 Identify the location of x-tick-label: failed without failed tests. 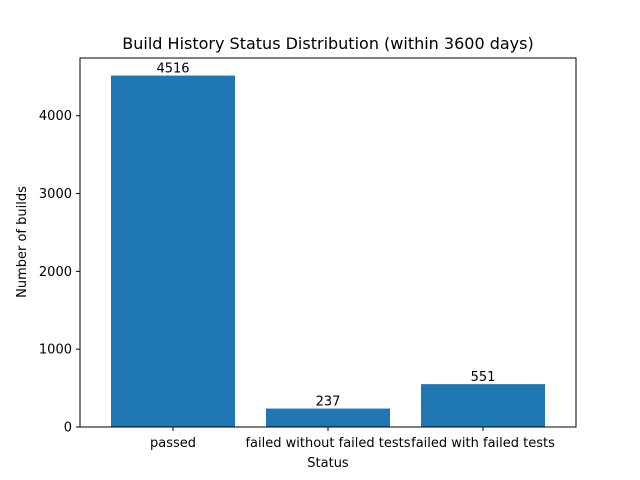
(327, 443).